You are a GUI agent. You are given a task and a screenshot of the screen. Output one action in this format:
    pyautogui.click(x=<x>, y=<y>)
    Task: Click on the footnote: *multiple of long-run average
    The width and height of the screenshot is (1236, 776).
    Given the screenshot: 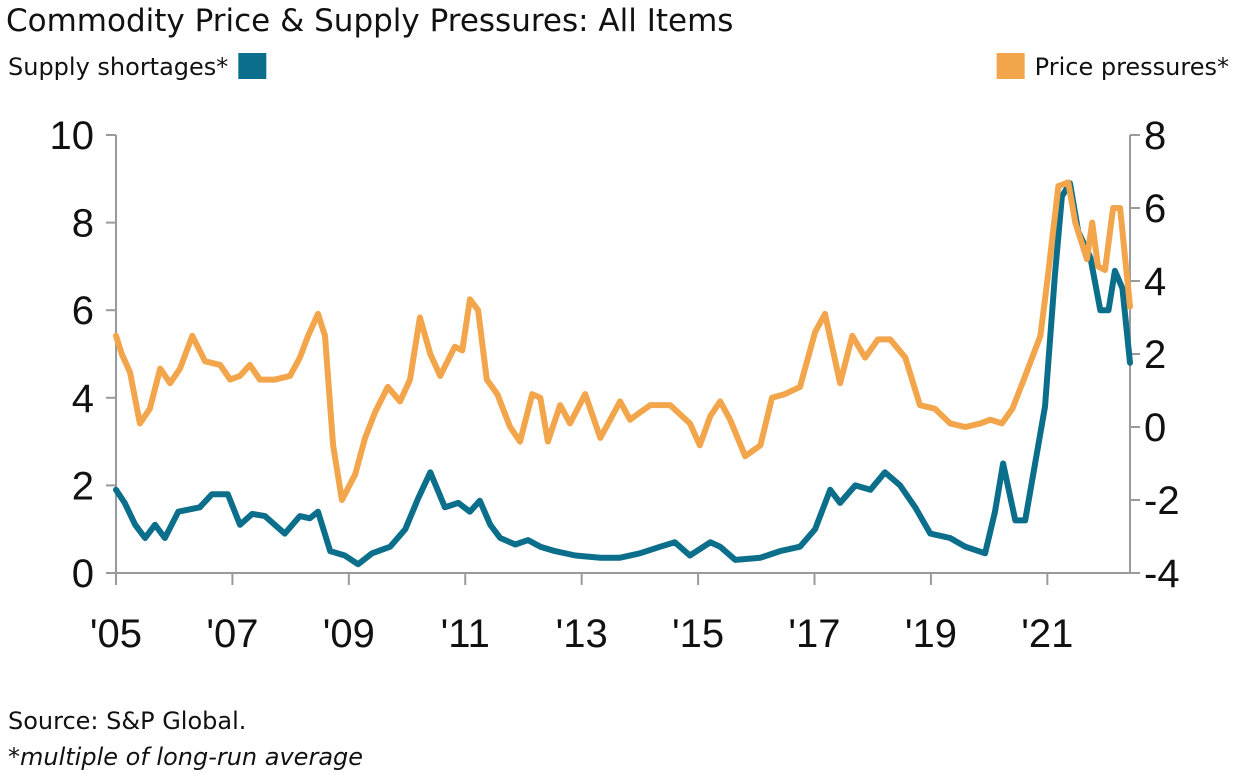 What is the action you would take?
    pyautogui.click(x=185, y=757)
    